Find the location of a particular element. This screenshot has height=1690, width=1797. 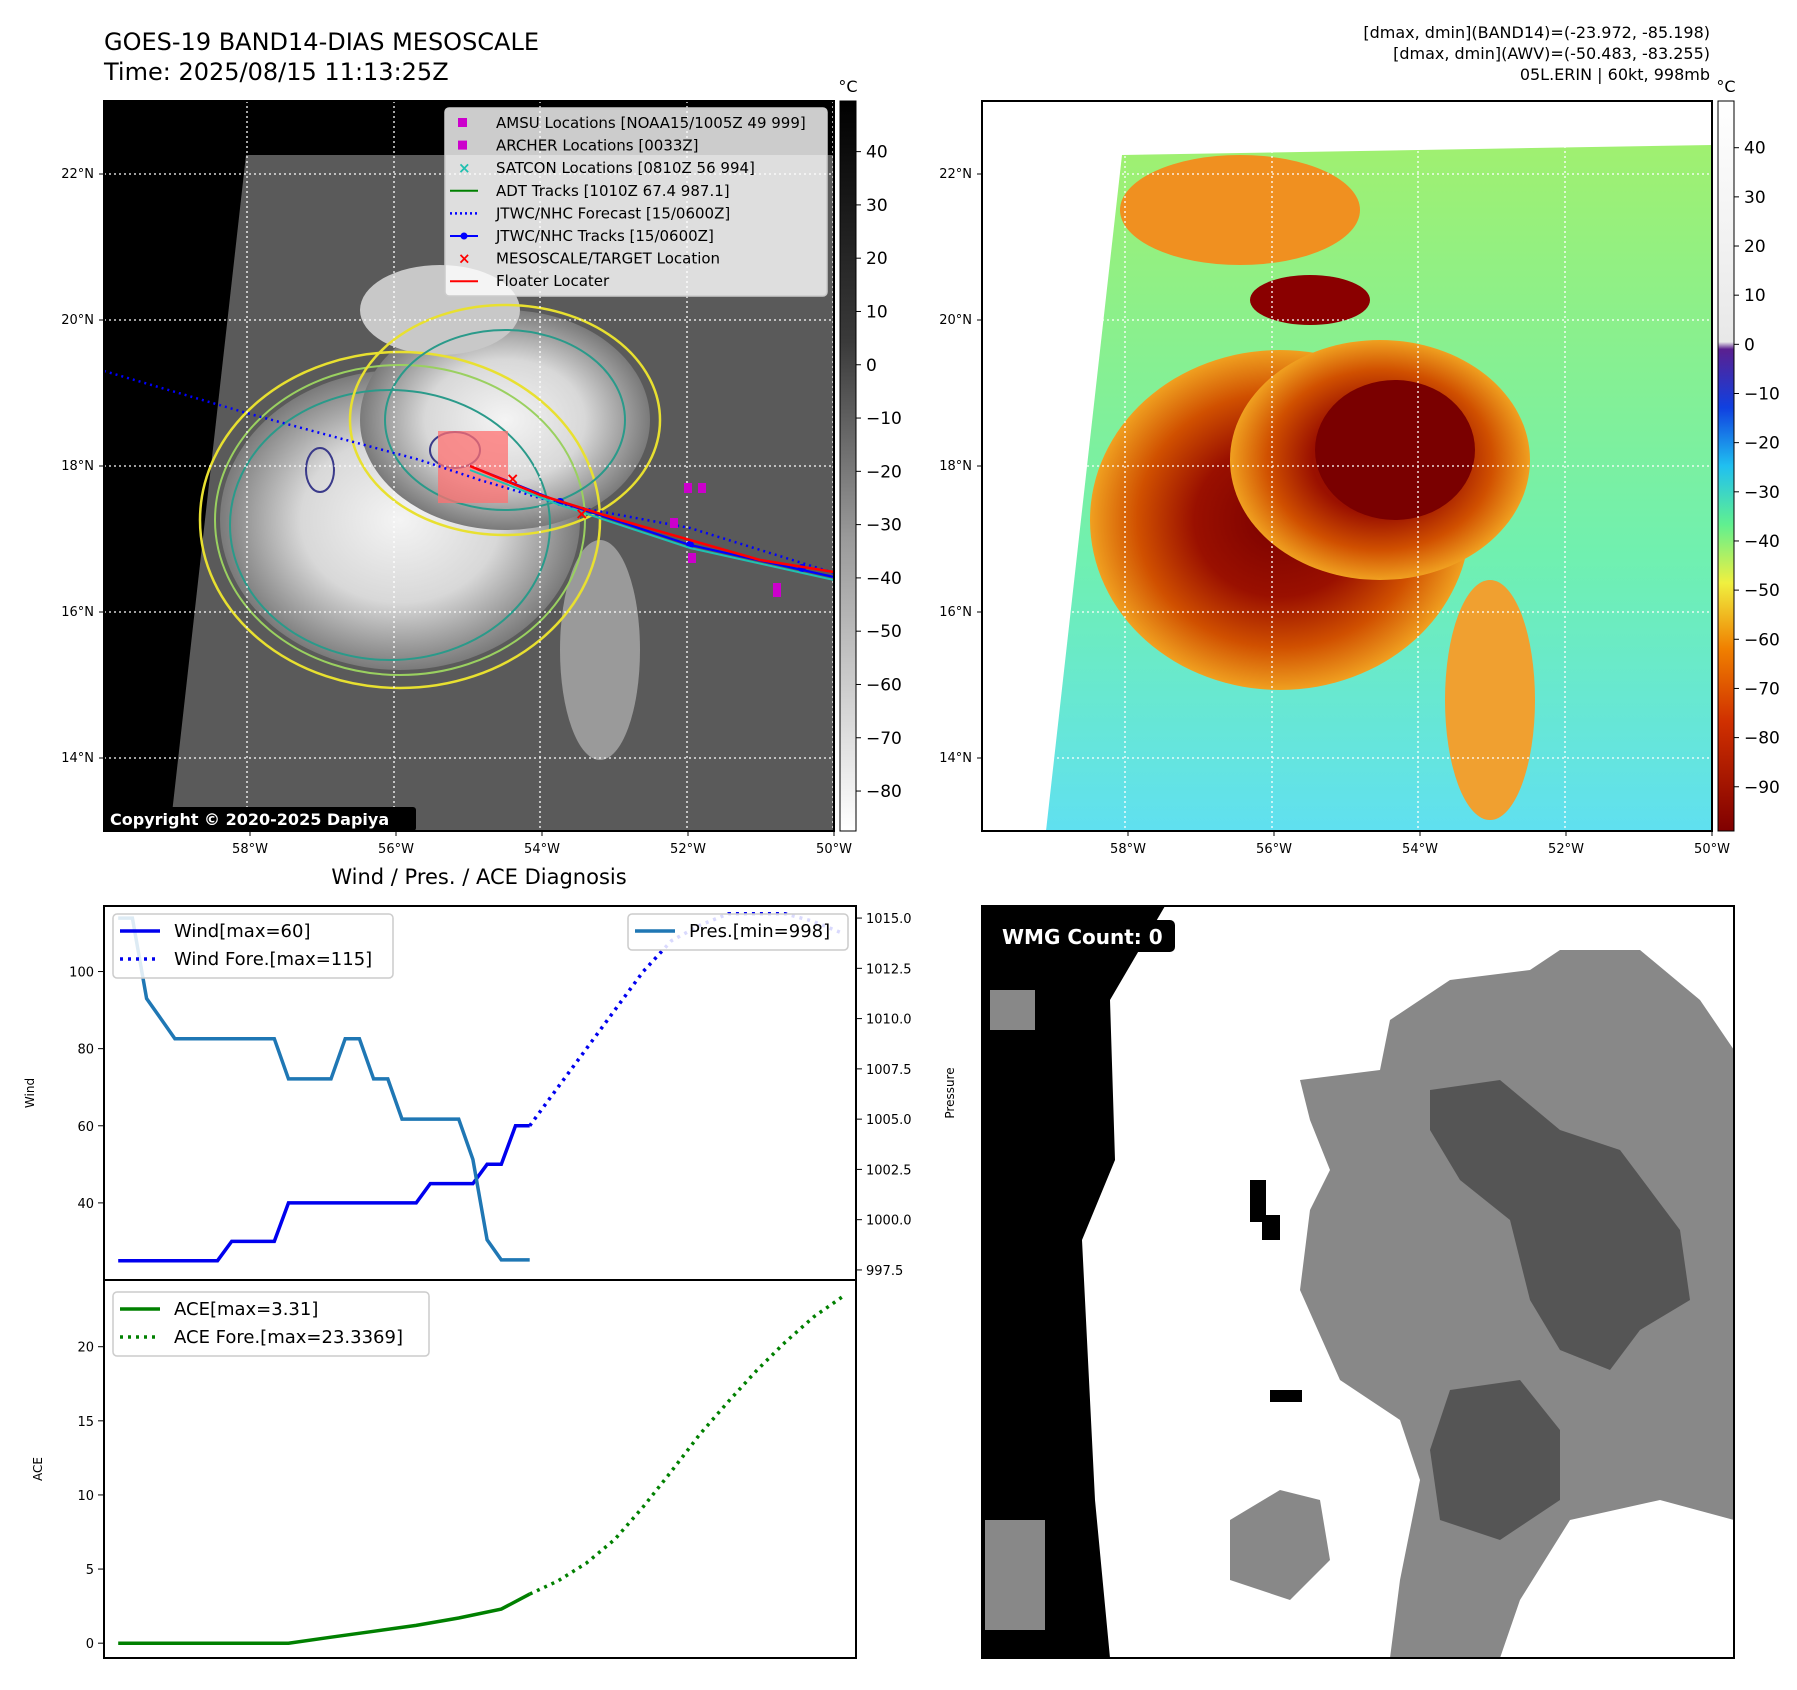

lon-tick-label: 52°W is located at coordinates (688, 849).